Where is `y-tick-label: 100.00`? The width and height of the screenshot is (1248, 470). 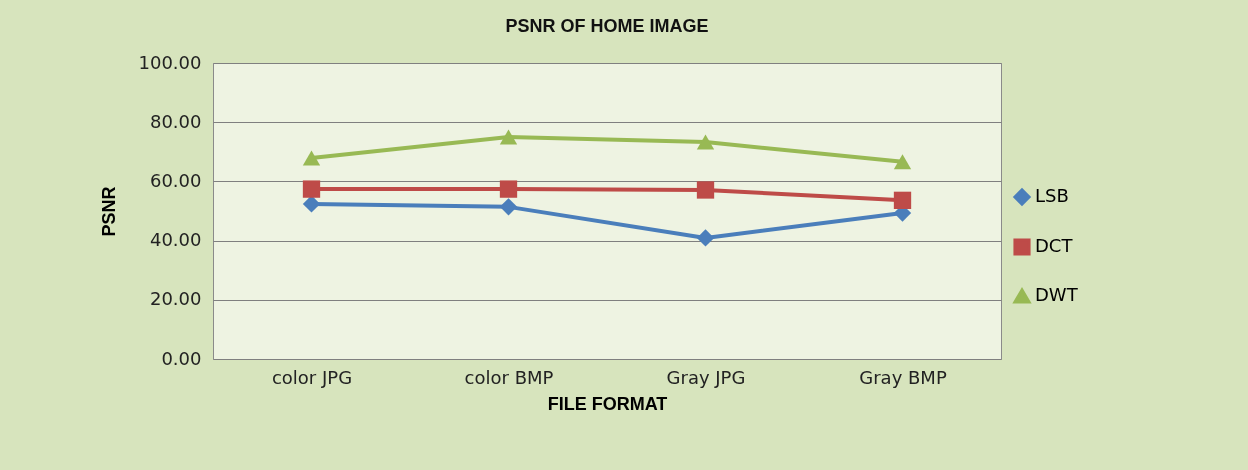
y-tick-label: 100.00 is located at coordinates (170, 62).